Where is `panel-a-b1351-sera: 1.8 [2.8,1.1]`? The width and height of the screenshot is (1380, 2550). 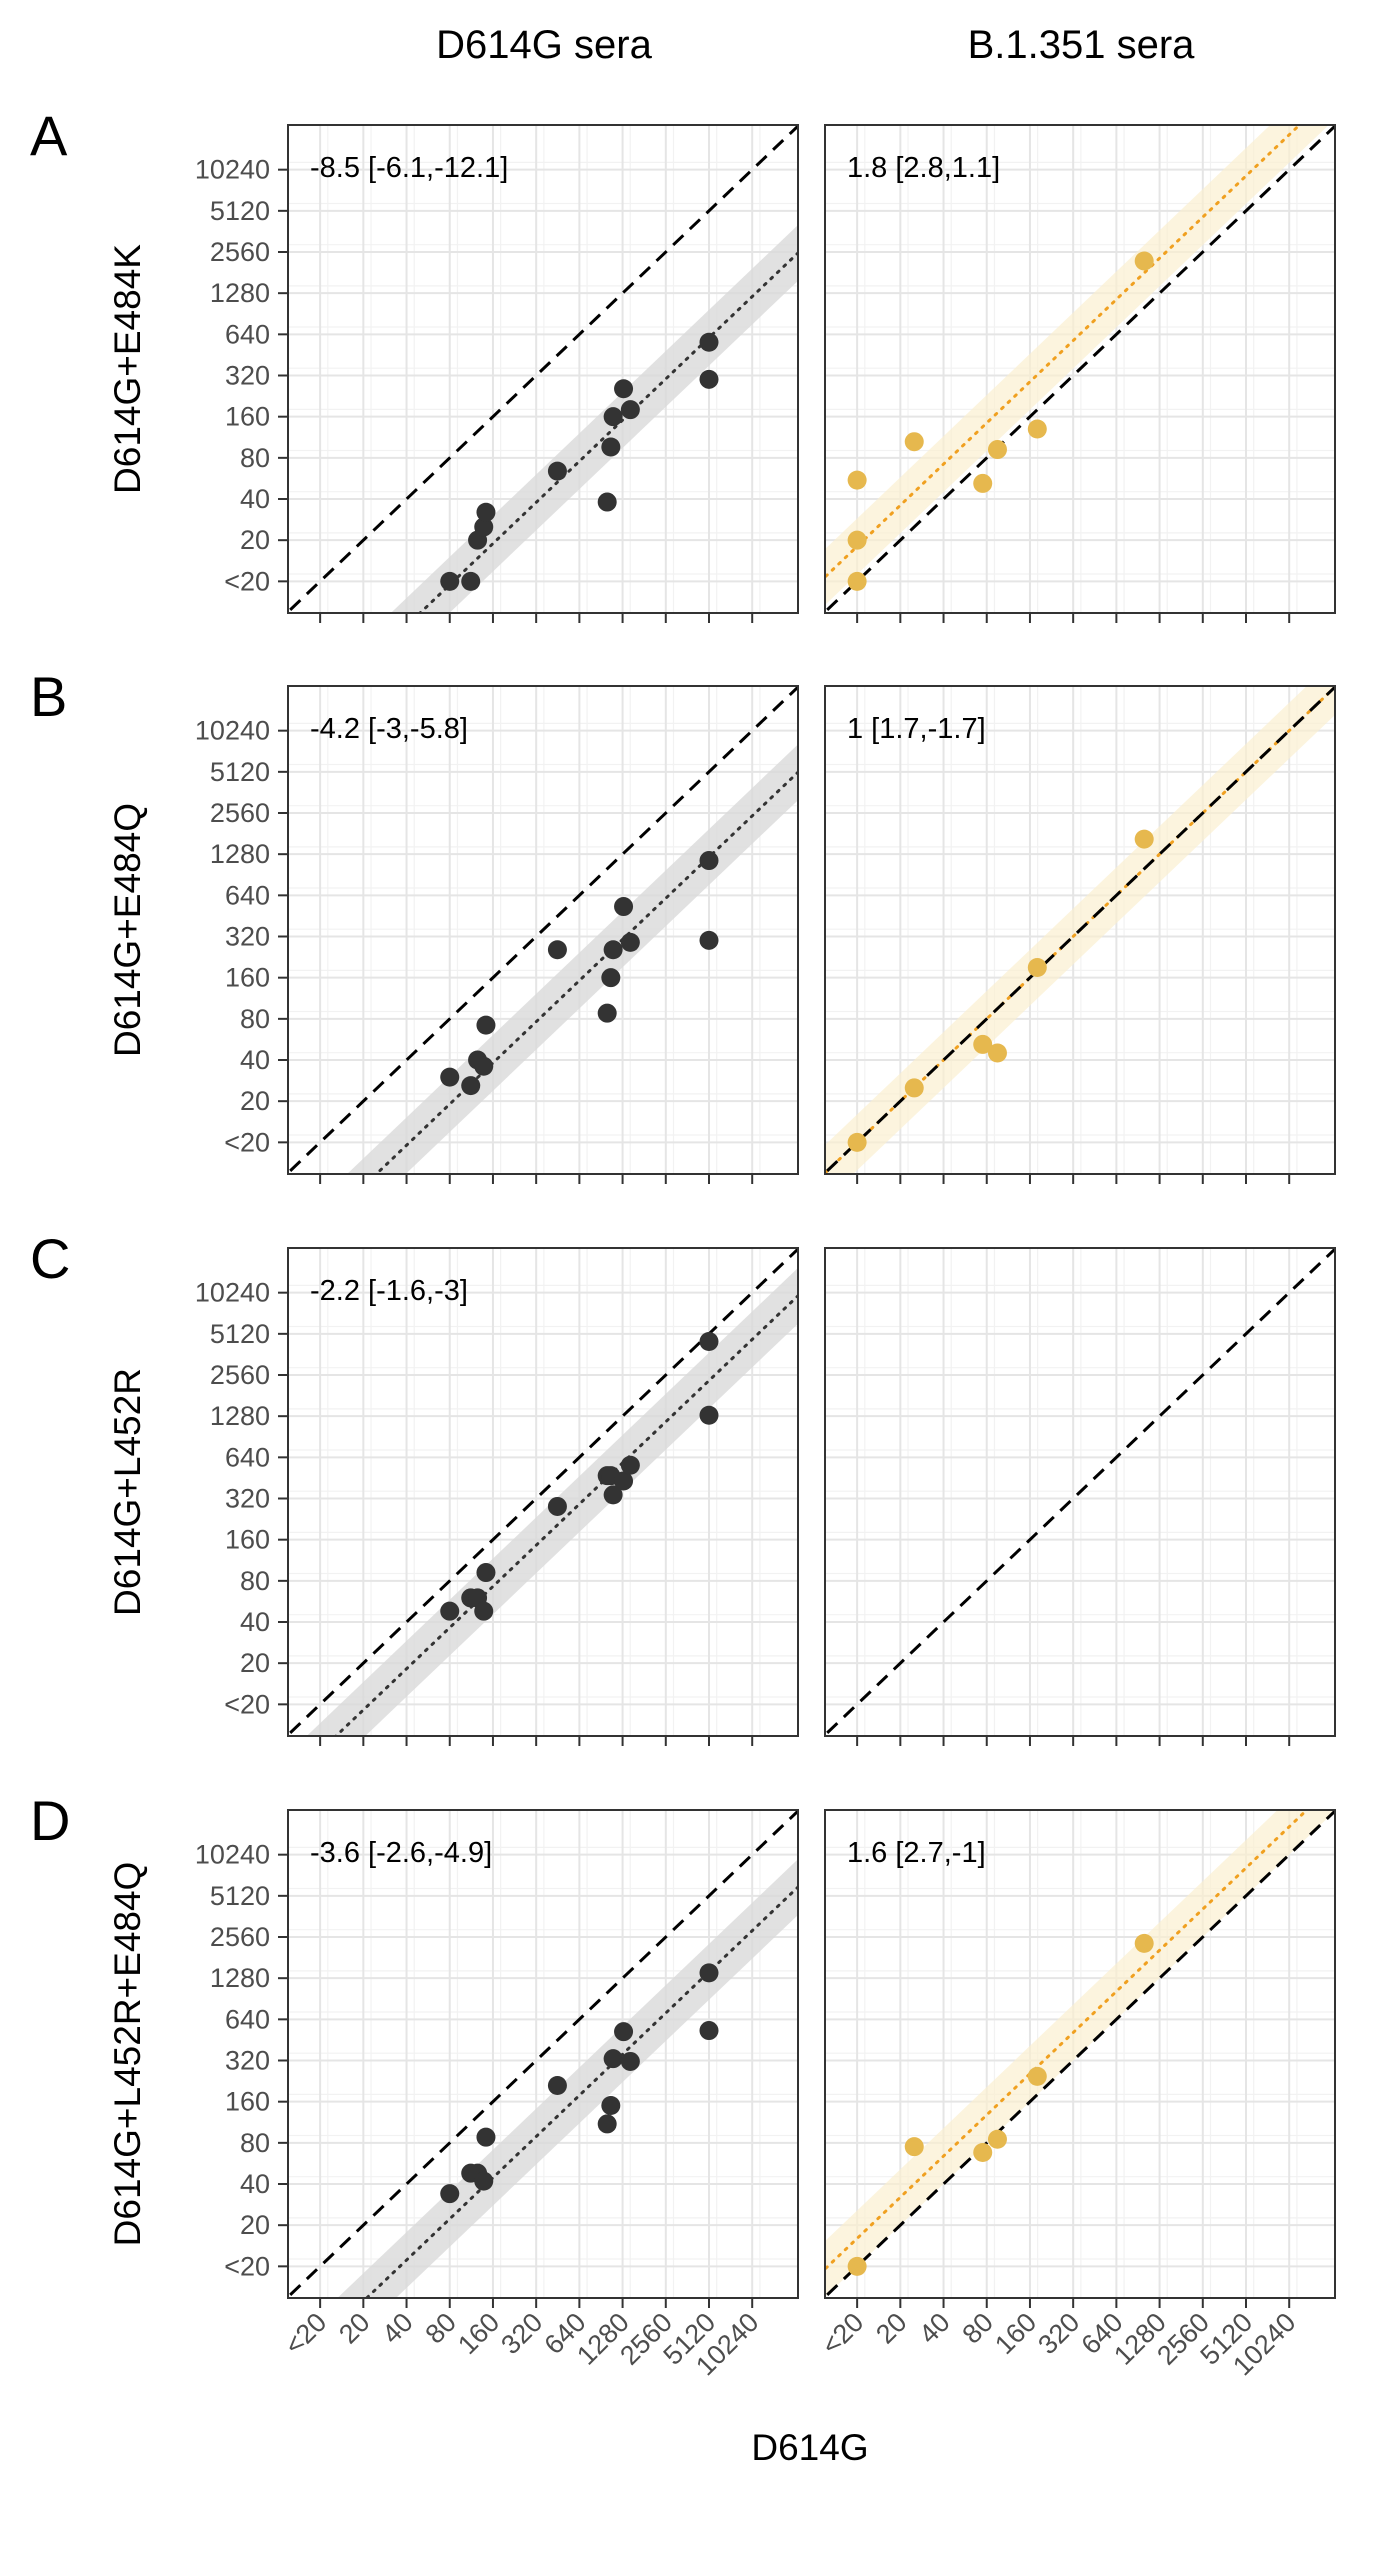 panel-a-b1351-sera: 1.8 [2.8,1.1] is located at coordinates (1080, 373).